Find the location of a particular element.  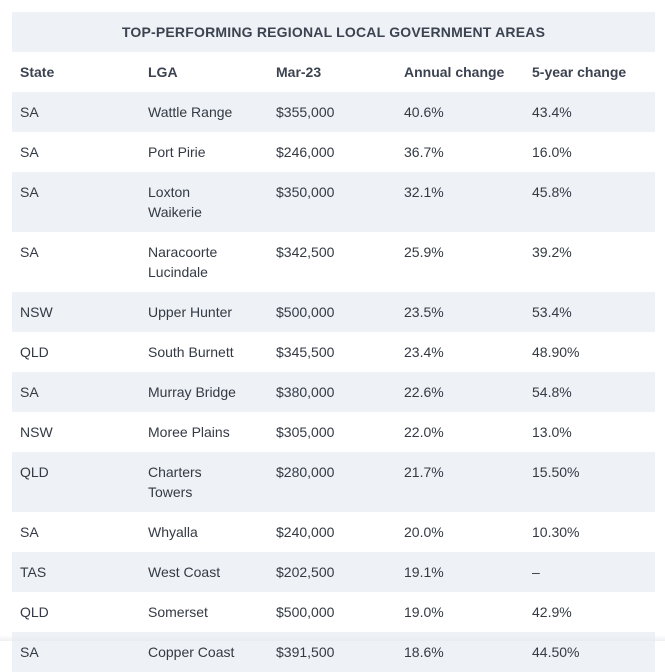

cell-5year-change: 13.0% is located at coordinates (589, 432).